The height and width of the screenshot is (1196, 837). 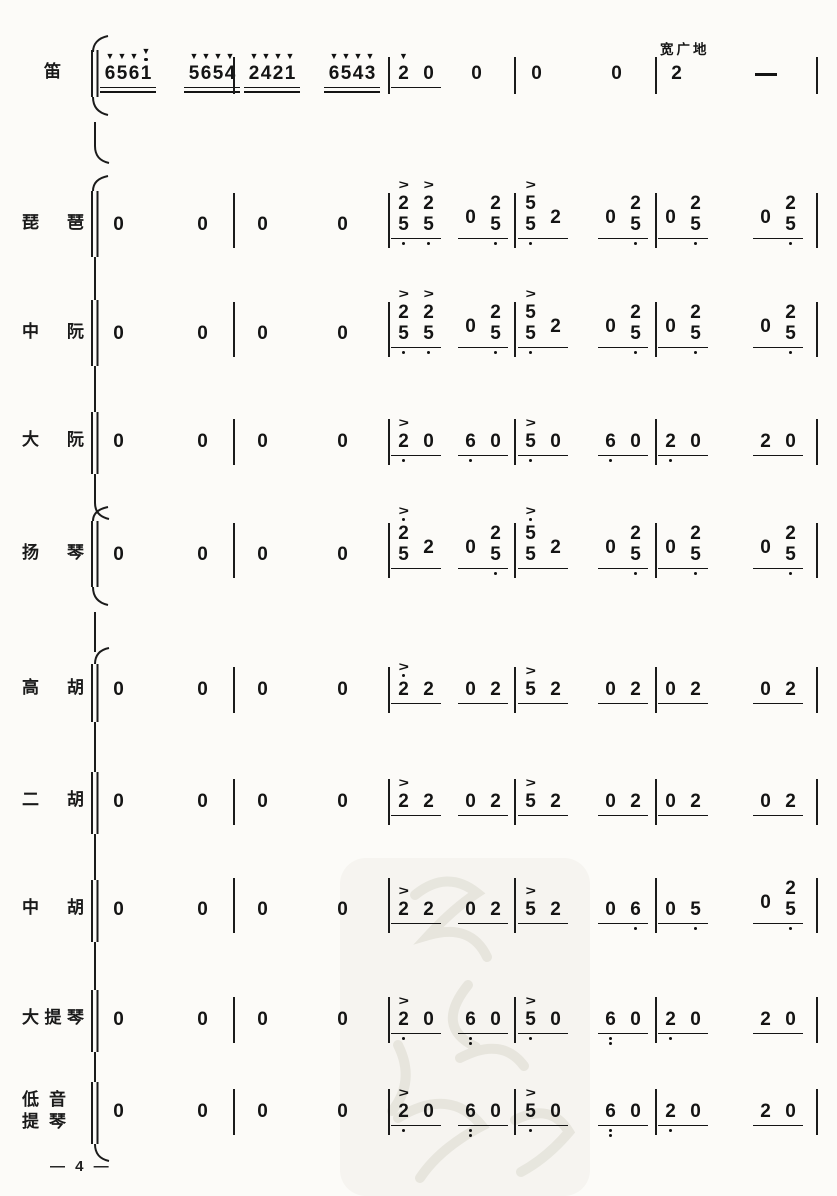 What do you see at coordinates (428, 315) in the screenshot?
I see `note-token: >2 5` at bounding box center [428, 315].